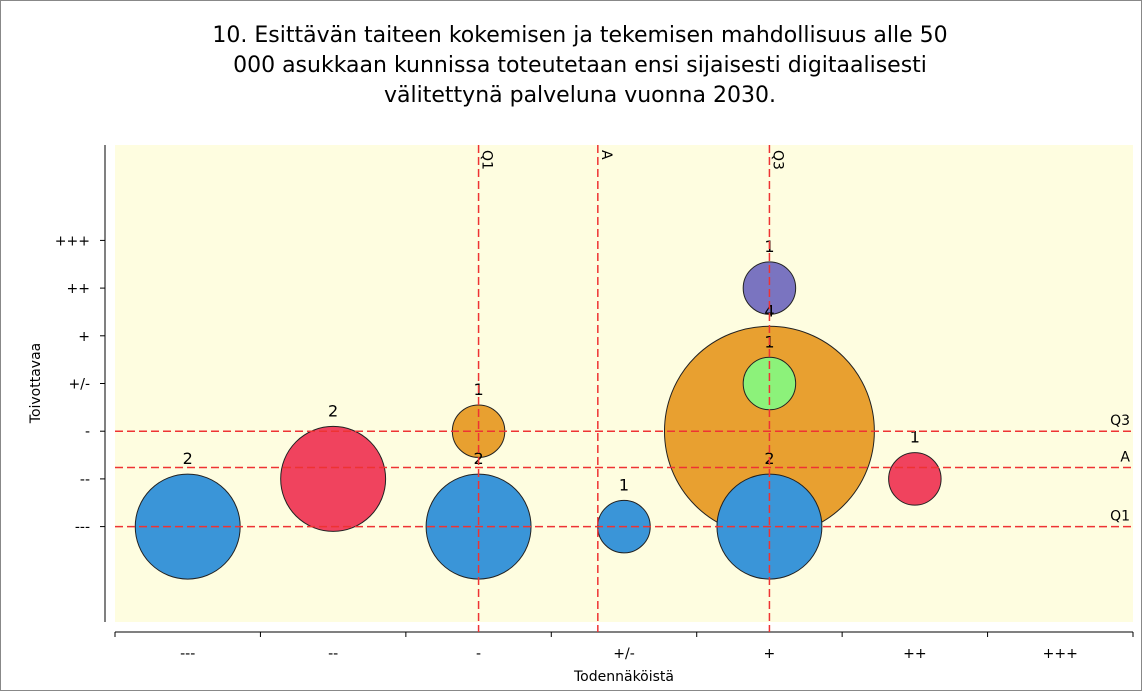 The height and width of the screenshot is (691, 1142). Describe the element at coordinates (187, 654) in the screenshot. I see `x-tick-label: ---` at that location.